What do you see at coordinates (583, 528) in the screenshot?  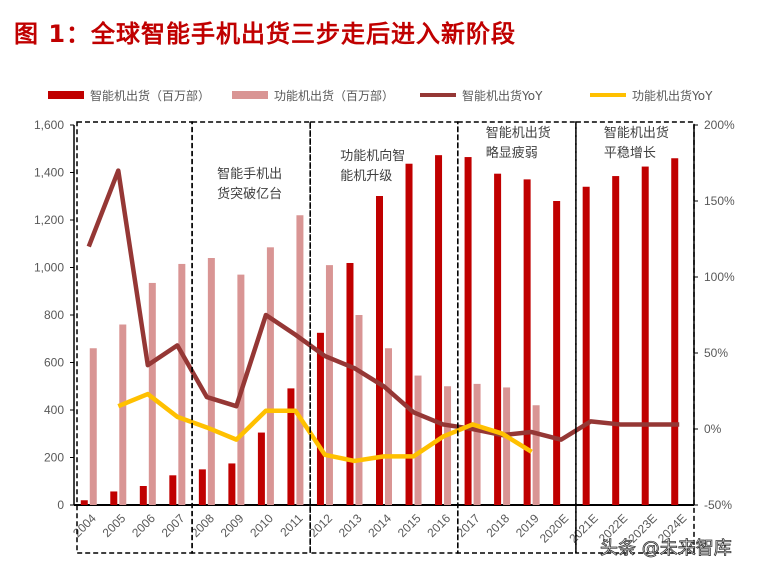 I see `x-tick-label: 2021E` at bounding box center [583, 528].